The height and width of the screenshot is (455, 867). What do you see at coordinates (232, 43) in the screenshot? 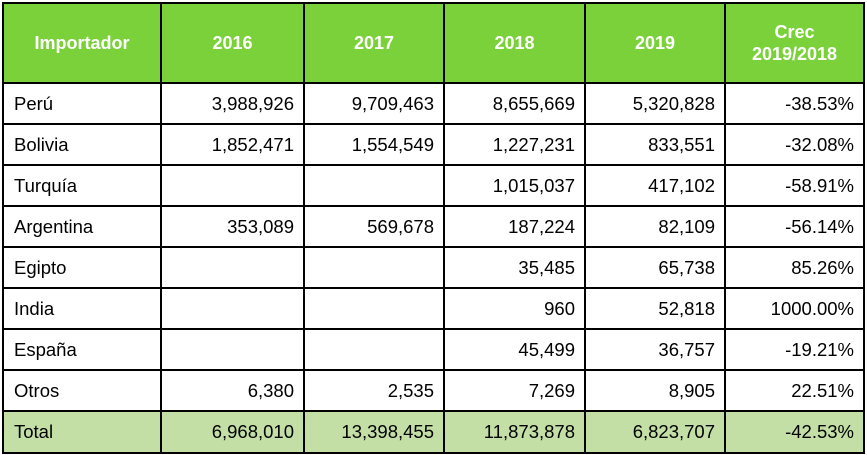
I see `header-2016: 2016` at bounding box center [232, 43].